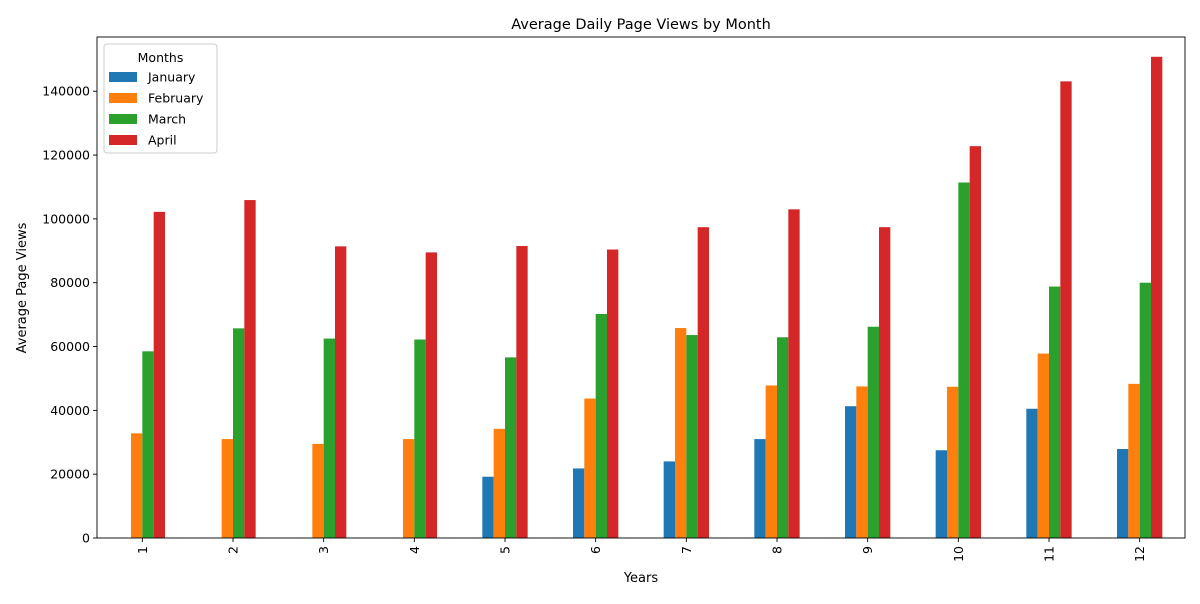 Image resolution: width=1200 pixels, height=604 pixels. I want to click on legend-label-march: March, so click(167, 119).